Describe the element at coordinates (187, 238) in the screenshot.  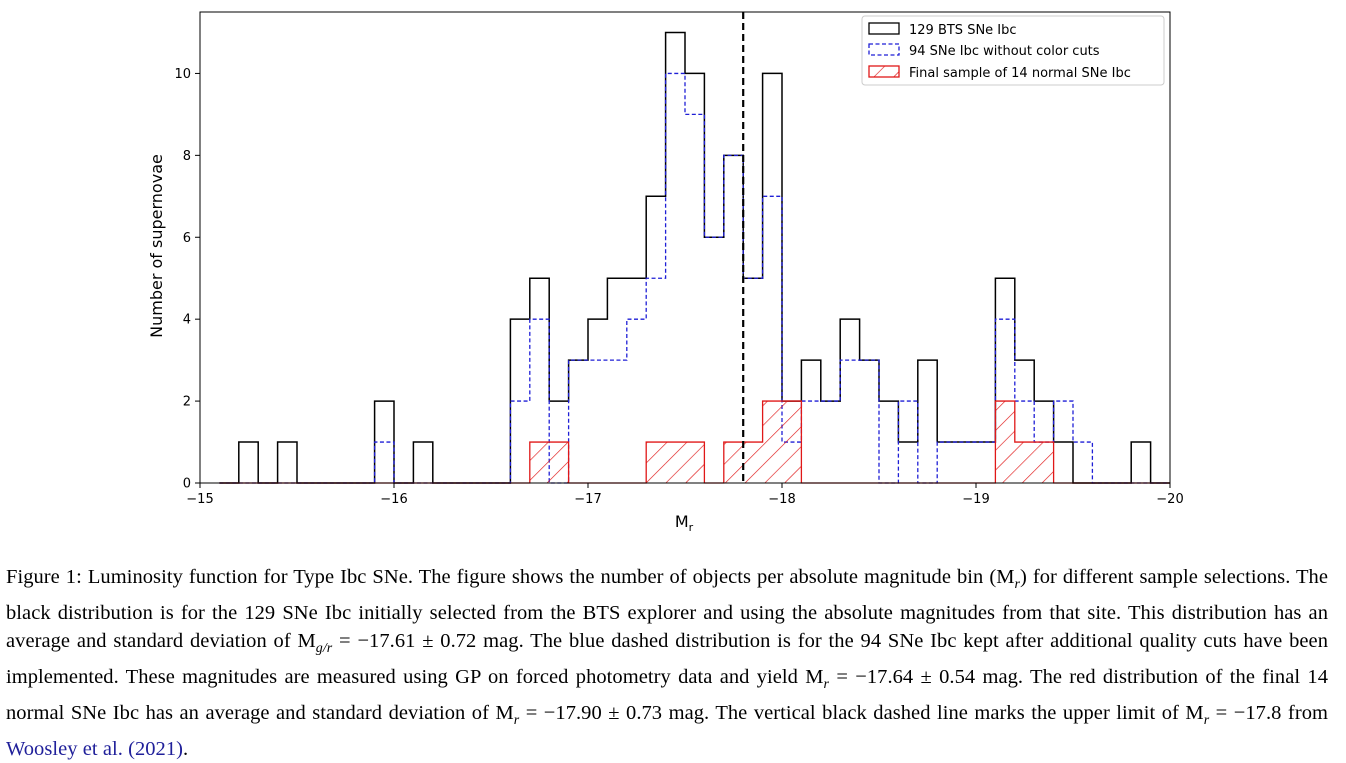
I see `y-tick-label: 6` at that location.